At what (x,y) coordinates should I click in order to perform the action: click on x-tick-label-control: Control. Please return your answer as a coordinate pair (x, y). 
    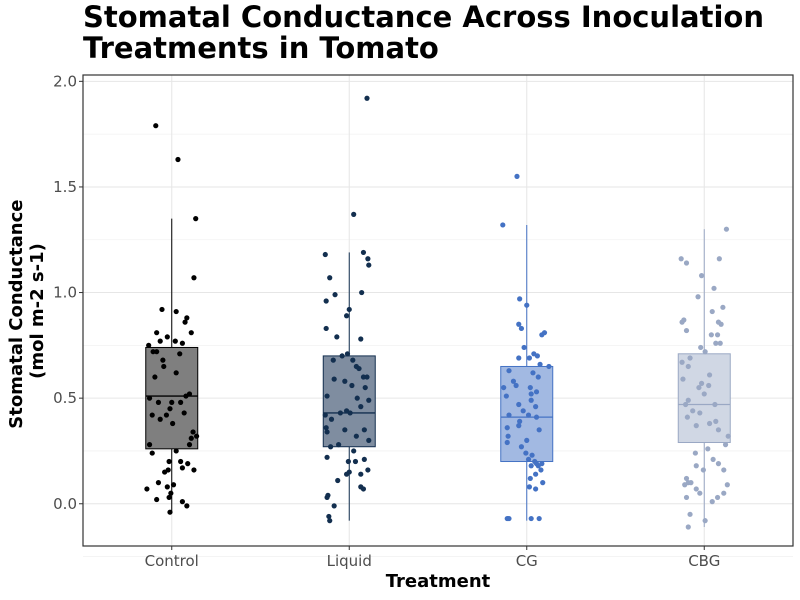
    Looking at the image, I should click on (172, 561).